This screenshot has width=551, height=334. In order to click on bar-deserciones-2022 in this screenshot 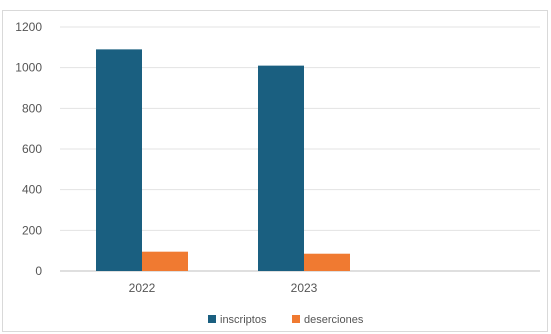, I will do `click(165, 261)`.